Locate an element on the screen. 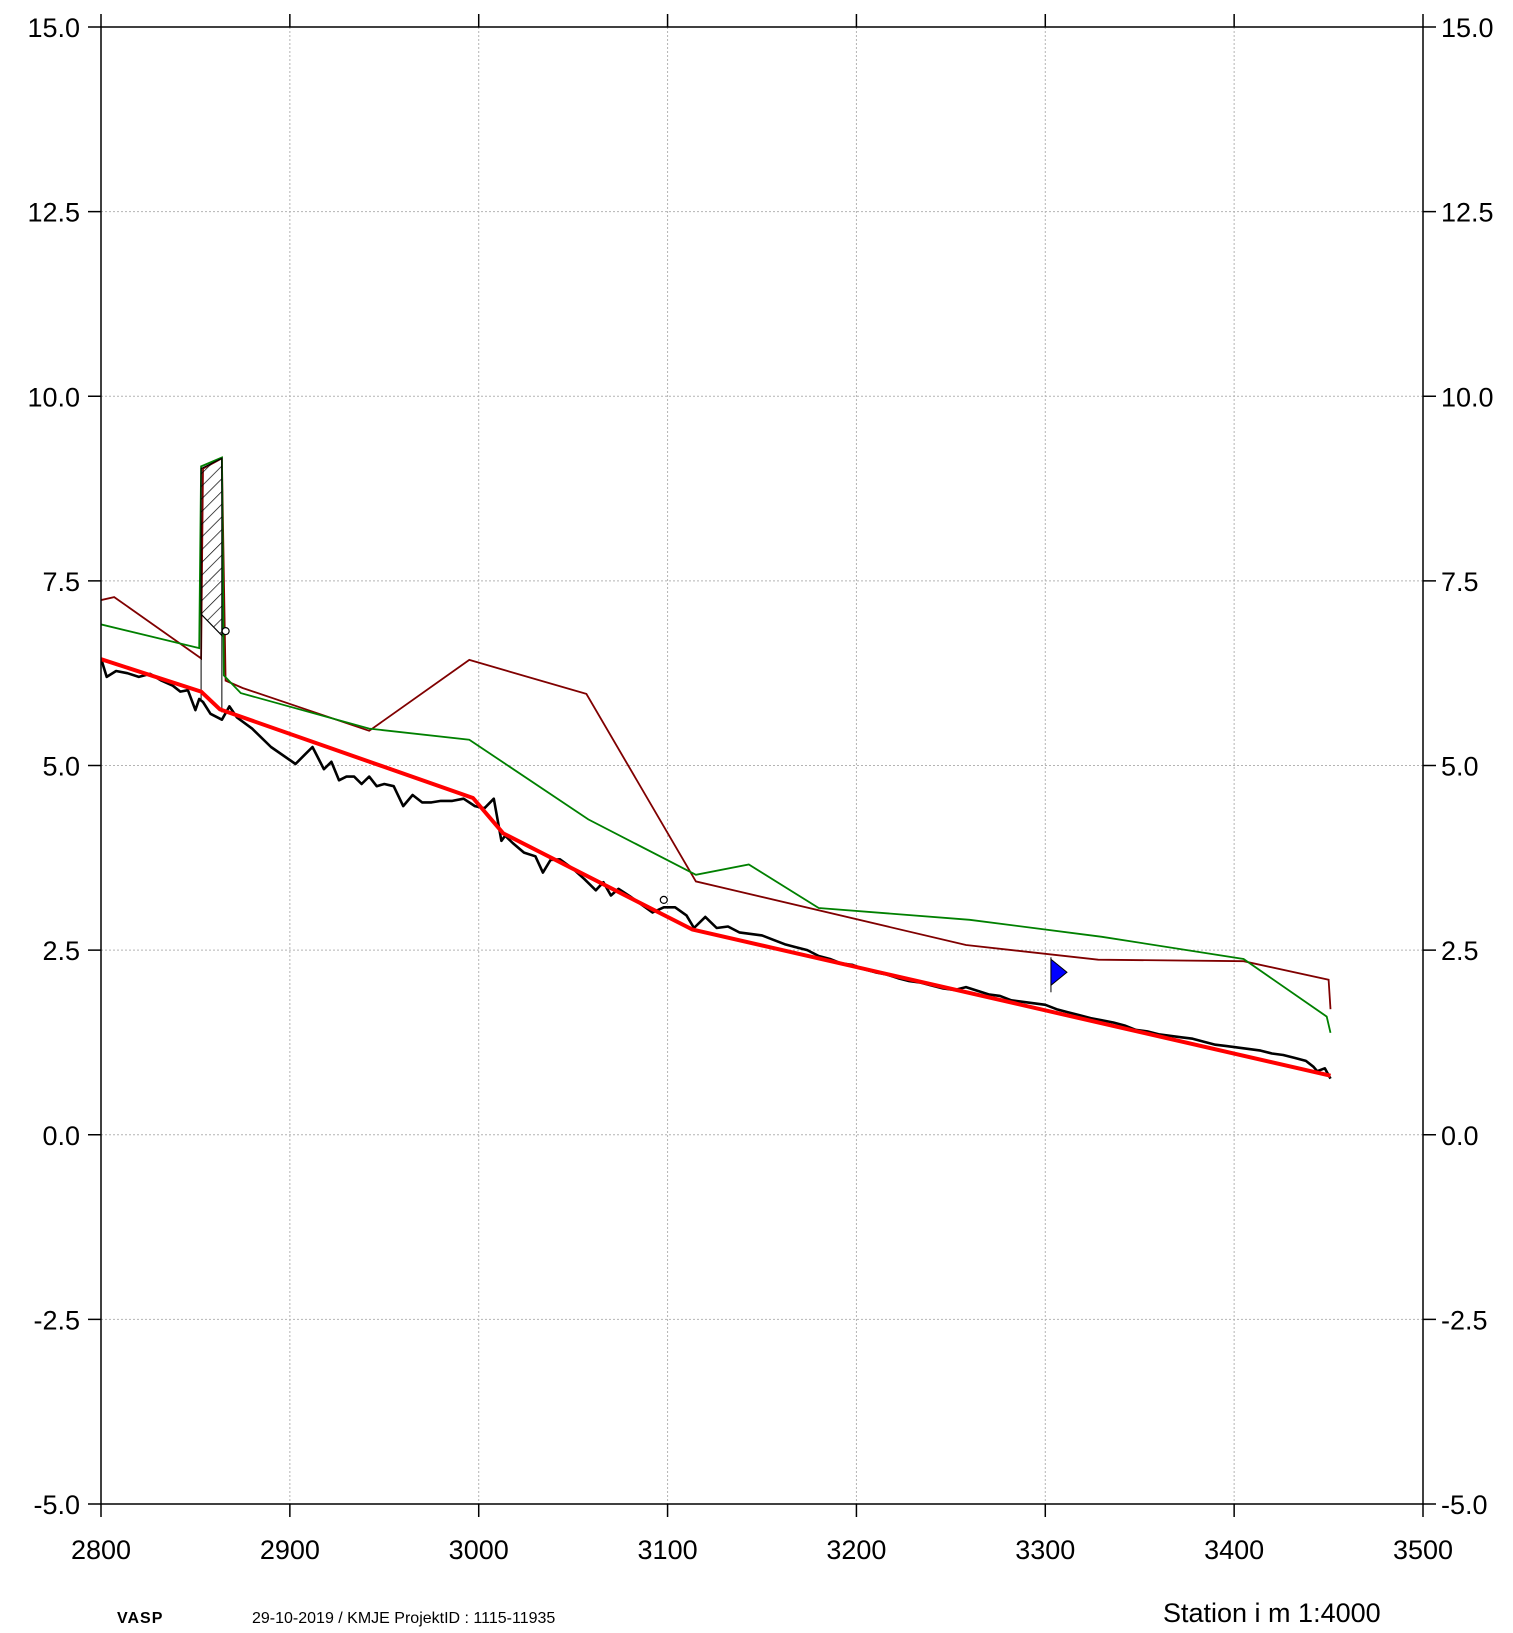 The height and width of the screenshot is (1633, 1513). y-tick-label-left: 7.5 is located at coordinates (61, 582).